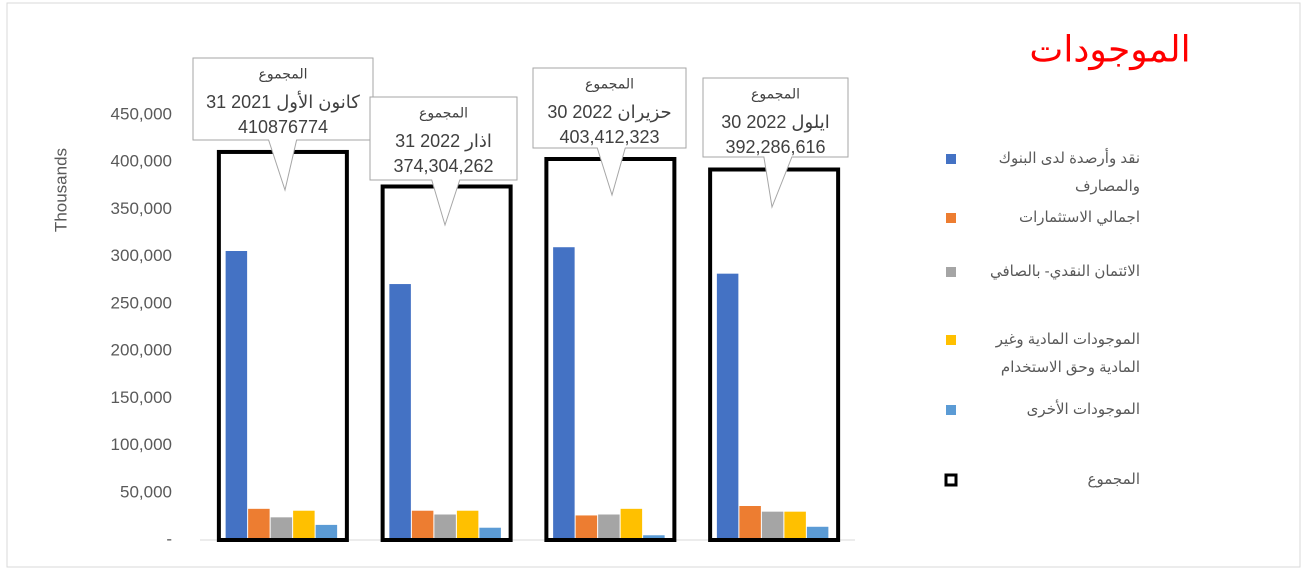 This screenshot has width=1307, height=571. I want to click on legend-label: الموجودات الأخرى, so click(1083, 409).